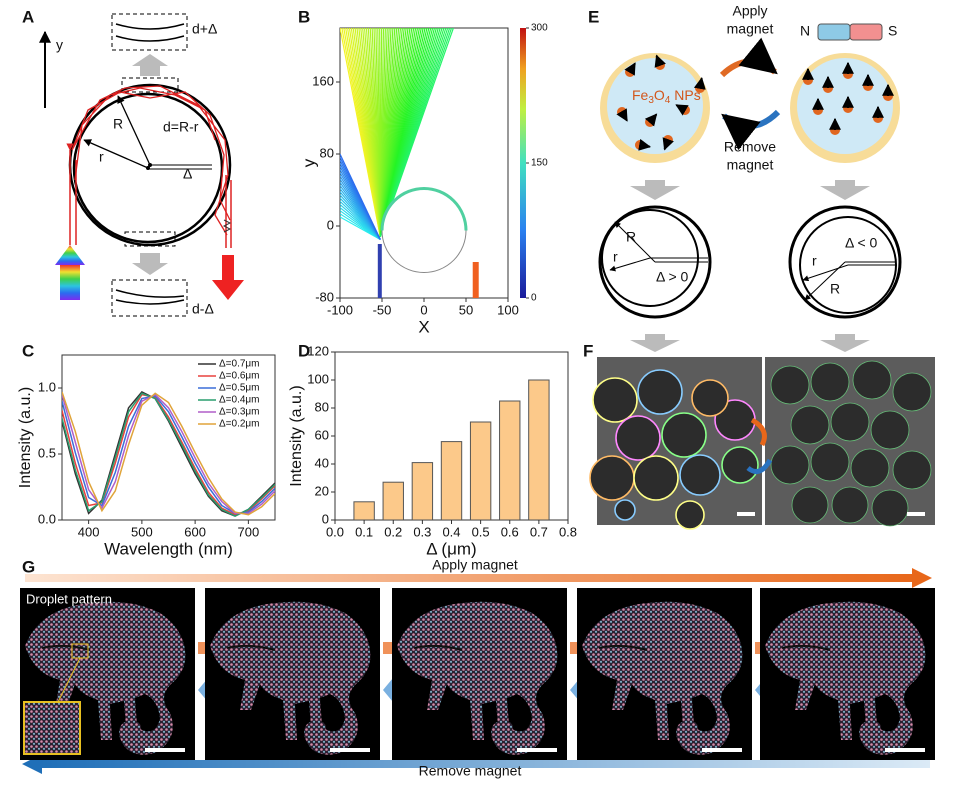 The height and width of the screenshot is (785, 955). What do you see at coordinates (47, 452) in the screenshot?
I see `y-tick-label: 0.5` at bounding box center [47, 452].